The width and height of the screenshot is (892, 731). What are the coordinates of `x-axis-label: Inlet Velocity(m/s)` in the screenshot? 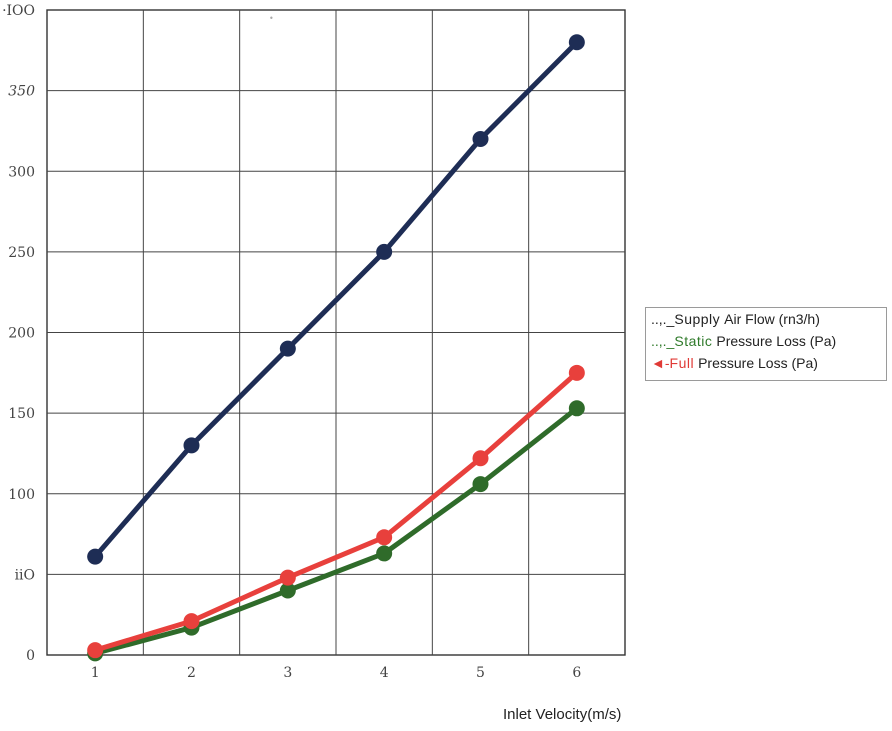 It's located at (562, 714).